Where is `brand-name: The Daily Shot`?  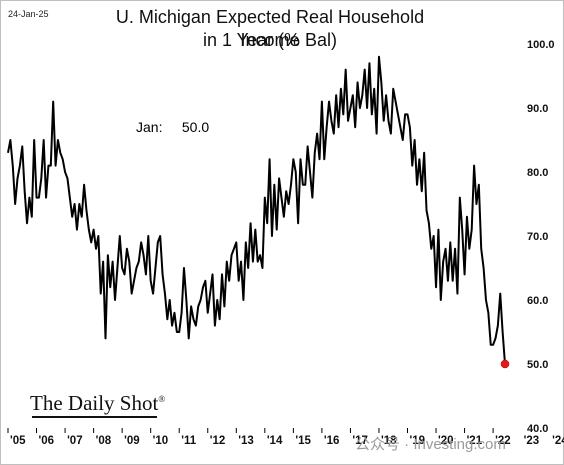 brand-name: The Daily Shot is located at coordinates (94, 403).